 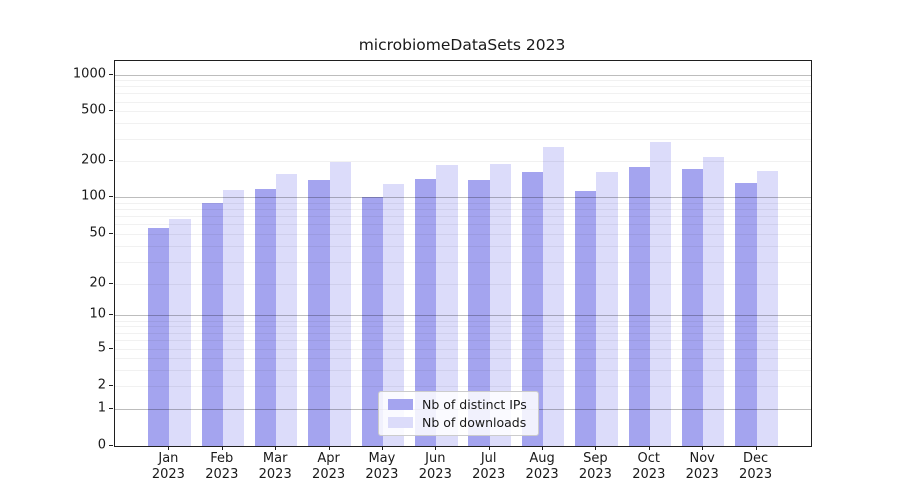 What do you see at coordinates (97, 282) in the screenshot?
I see `y-tick-label-20: 20` at bounding box center [97, 282].